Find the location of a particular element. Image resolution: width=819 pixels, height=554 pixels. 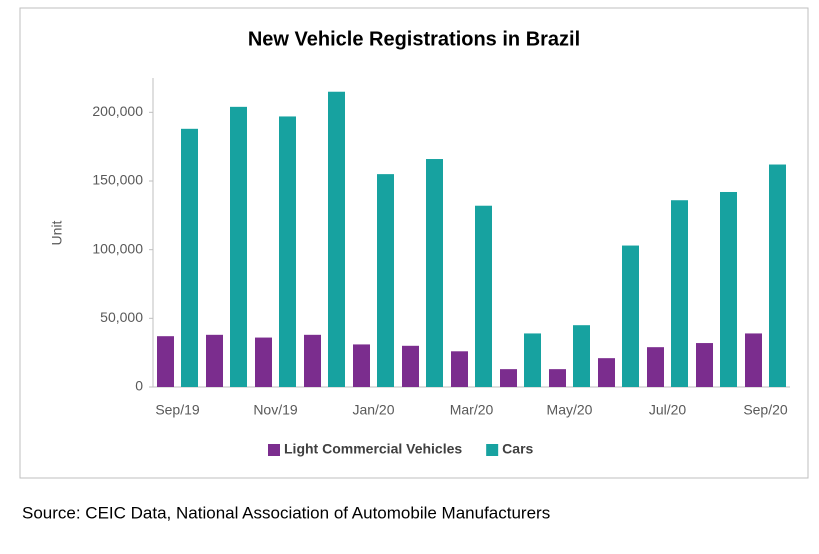

chart-title: New Vehicle Registrations in Brazil is located at coordinates (414, 39).